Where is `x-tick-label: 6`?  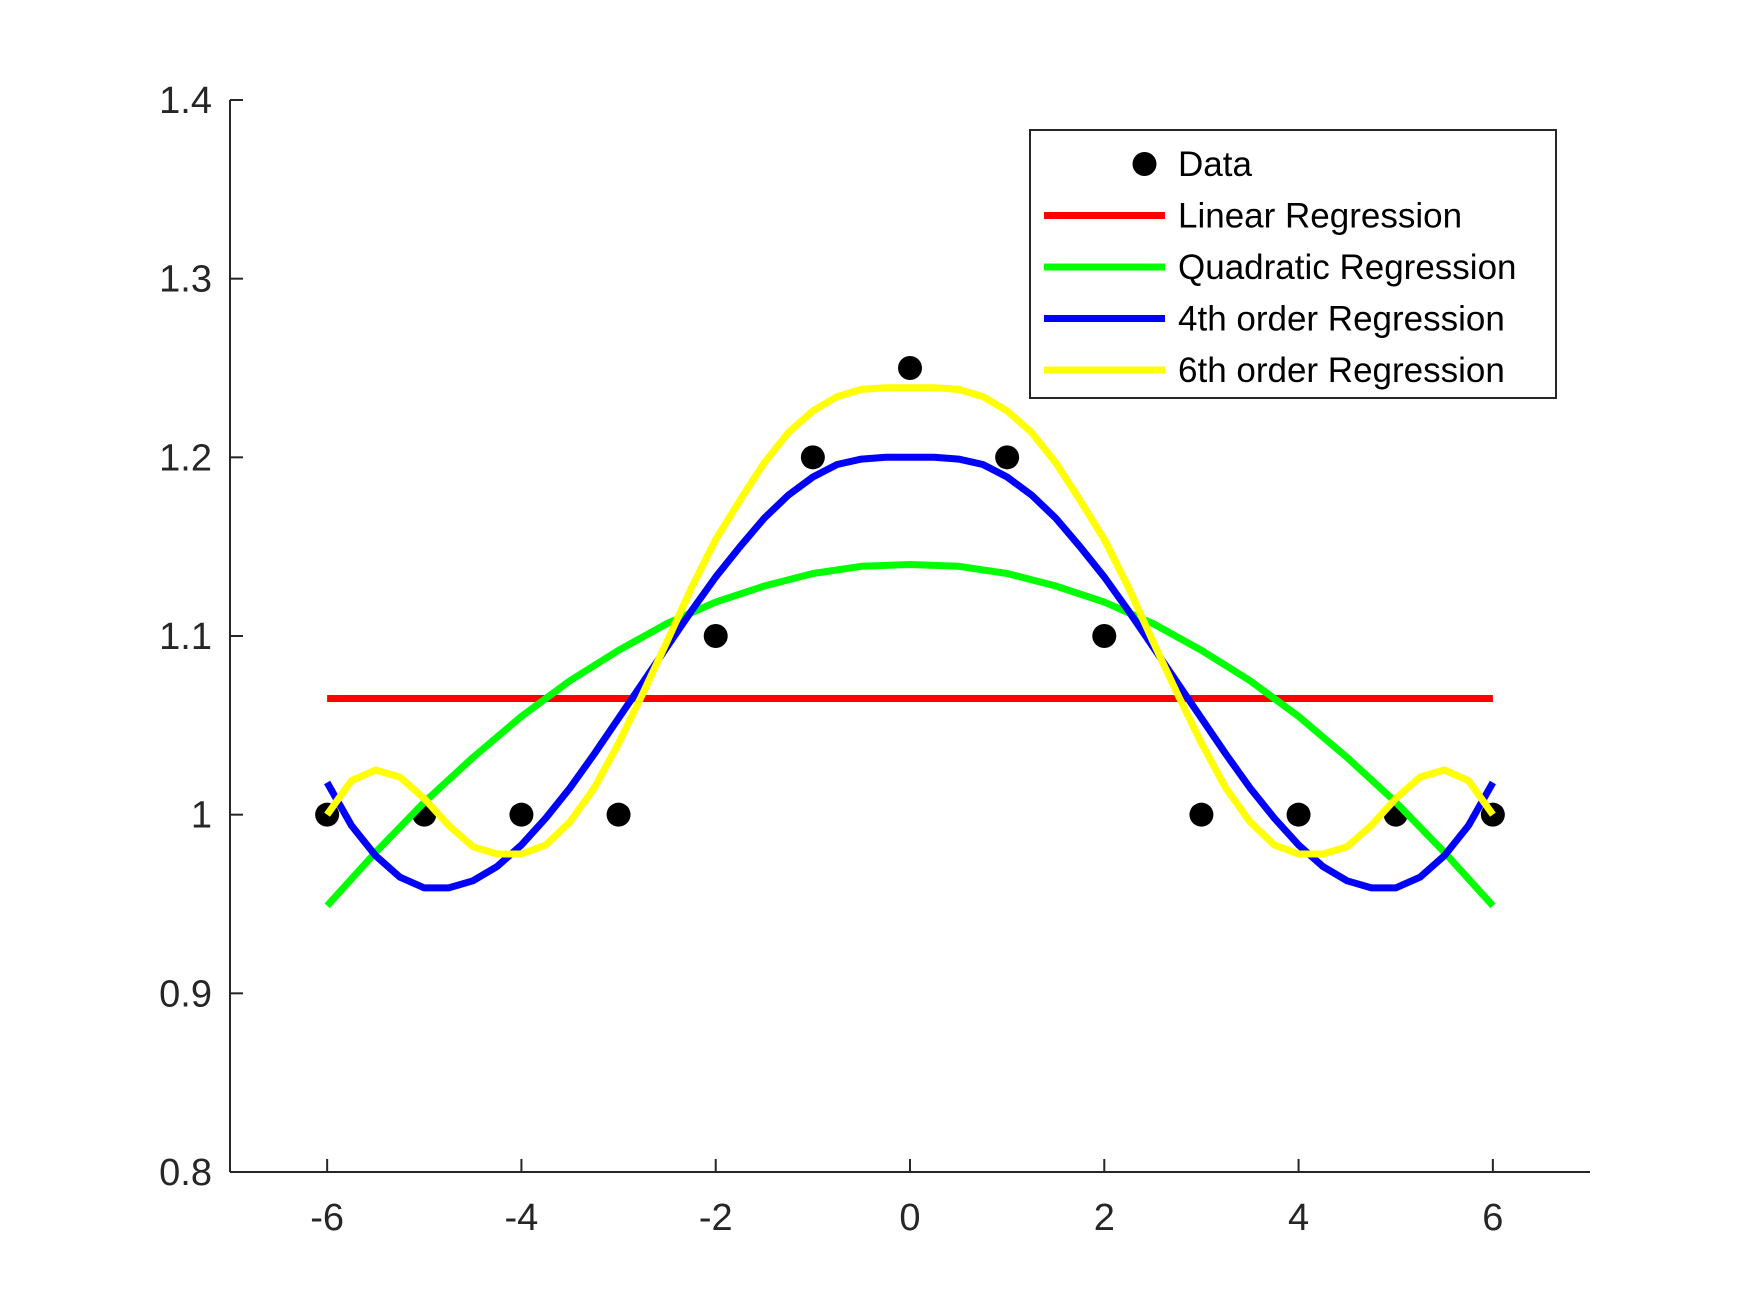 x-tick-label: 6 is located at coordinates (1492, 1218).